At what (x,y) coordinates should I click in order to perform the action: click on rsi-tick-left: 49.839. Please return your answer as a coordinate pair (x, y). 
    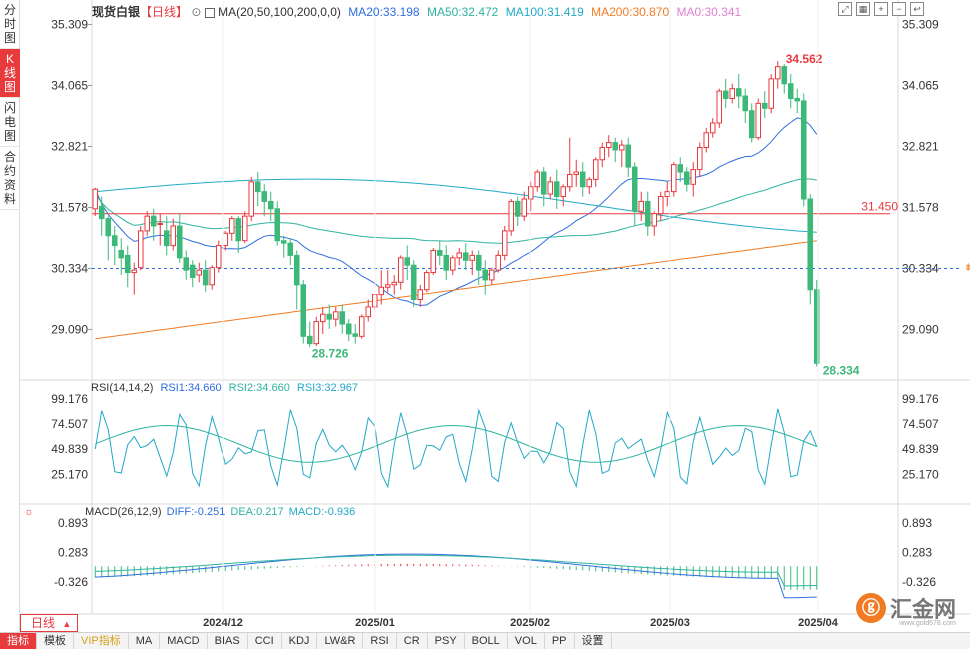
    Looking at the image, I should click on (69, 449).